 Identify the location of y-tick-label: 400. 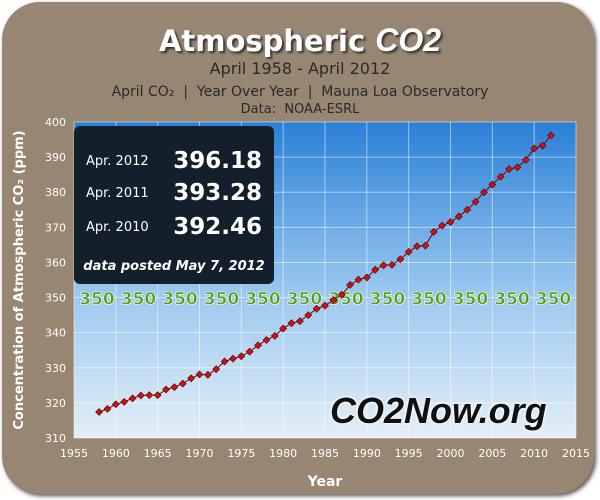
(55, 122).